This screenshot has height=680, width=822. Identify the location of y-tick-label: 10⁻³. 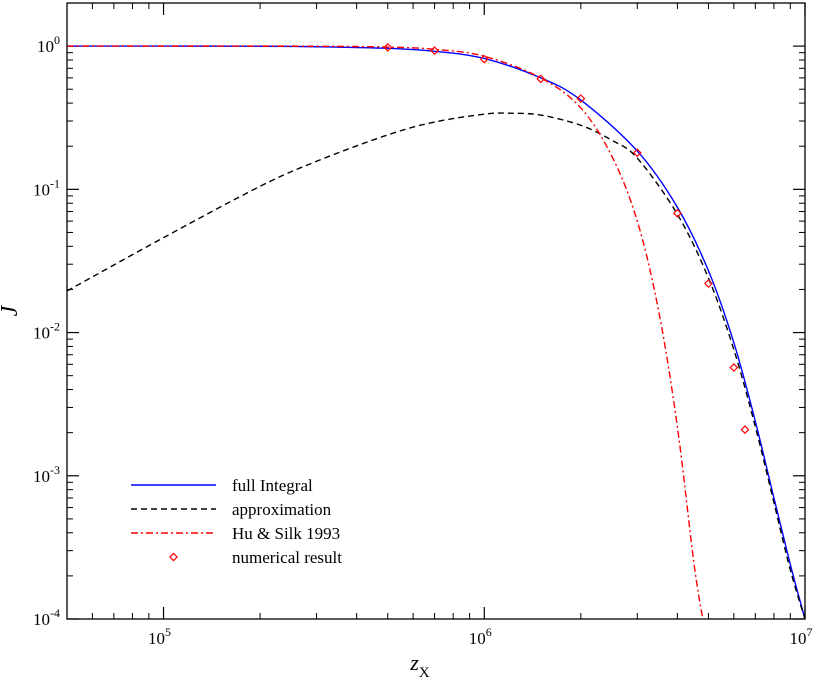
(46, 474).